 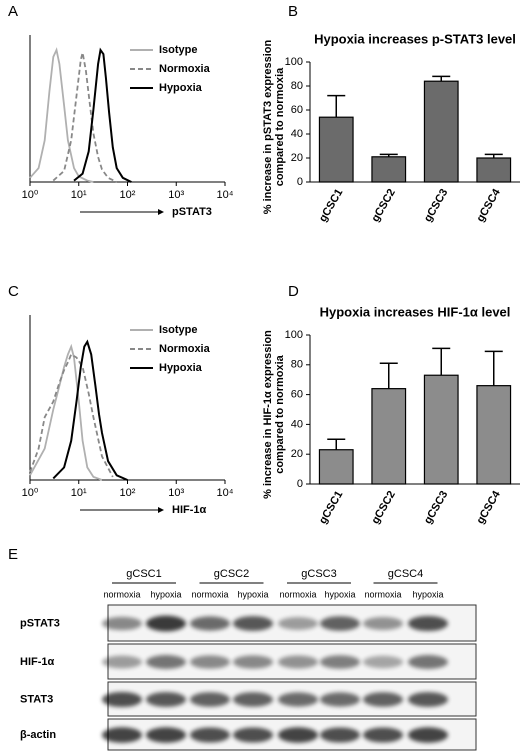 I want to click on y-axis-label: % increase in pSTAT3 expression, so click(x=268, y=127).